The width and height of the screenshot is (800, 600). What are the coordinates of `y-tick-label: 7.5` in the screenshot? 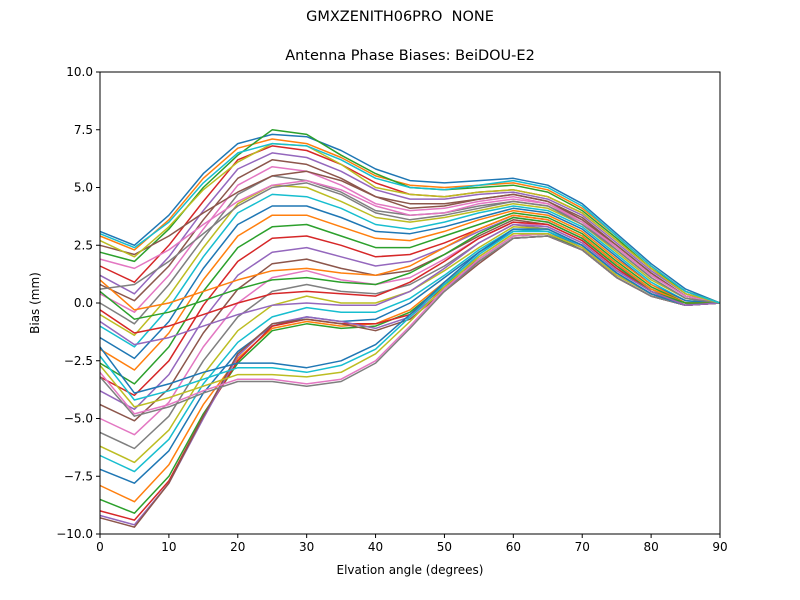 It's located at (83, 130).